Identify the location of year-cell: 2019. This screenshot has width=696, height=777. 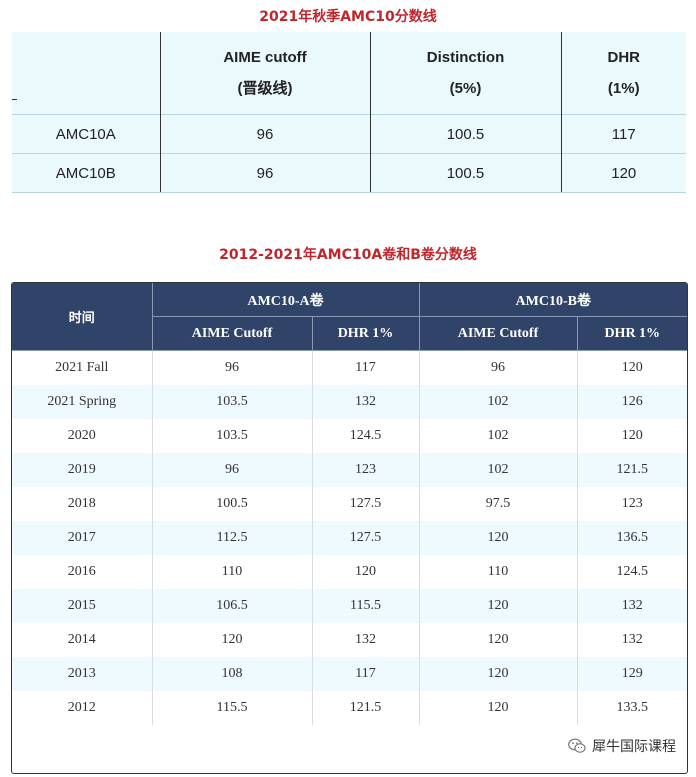
(82, 470).